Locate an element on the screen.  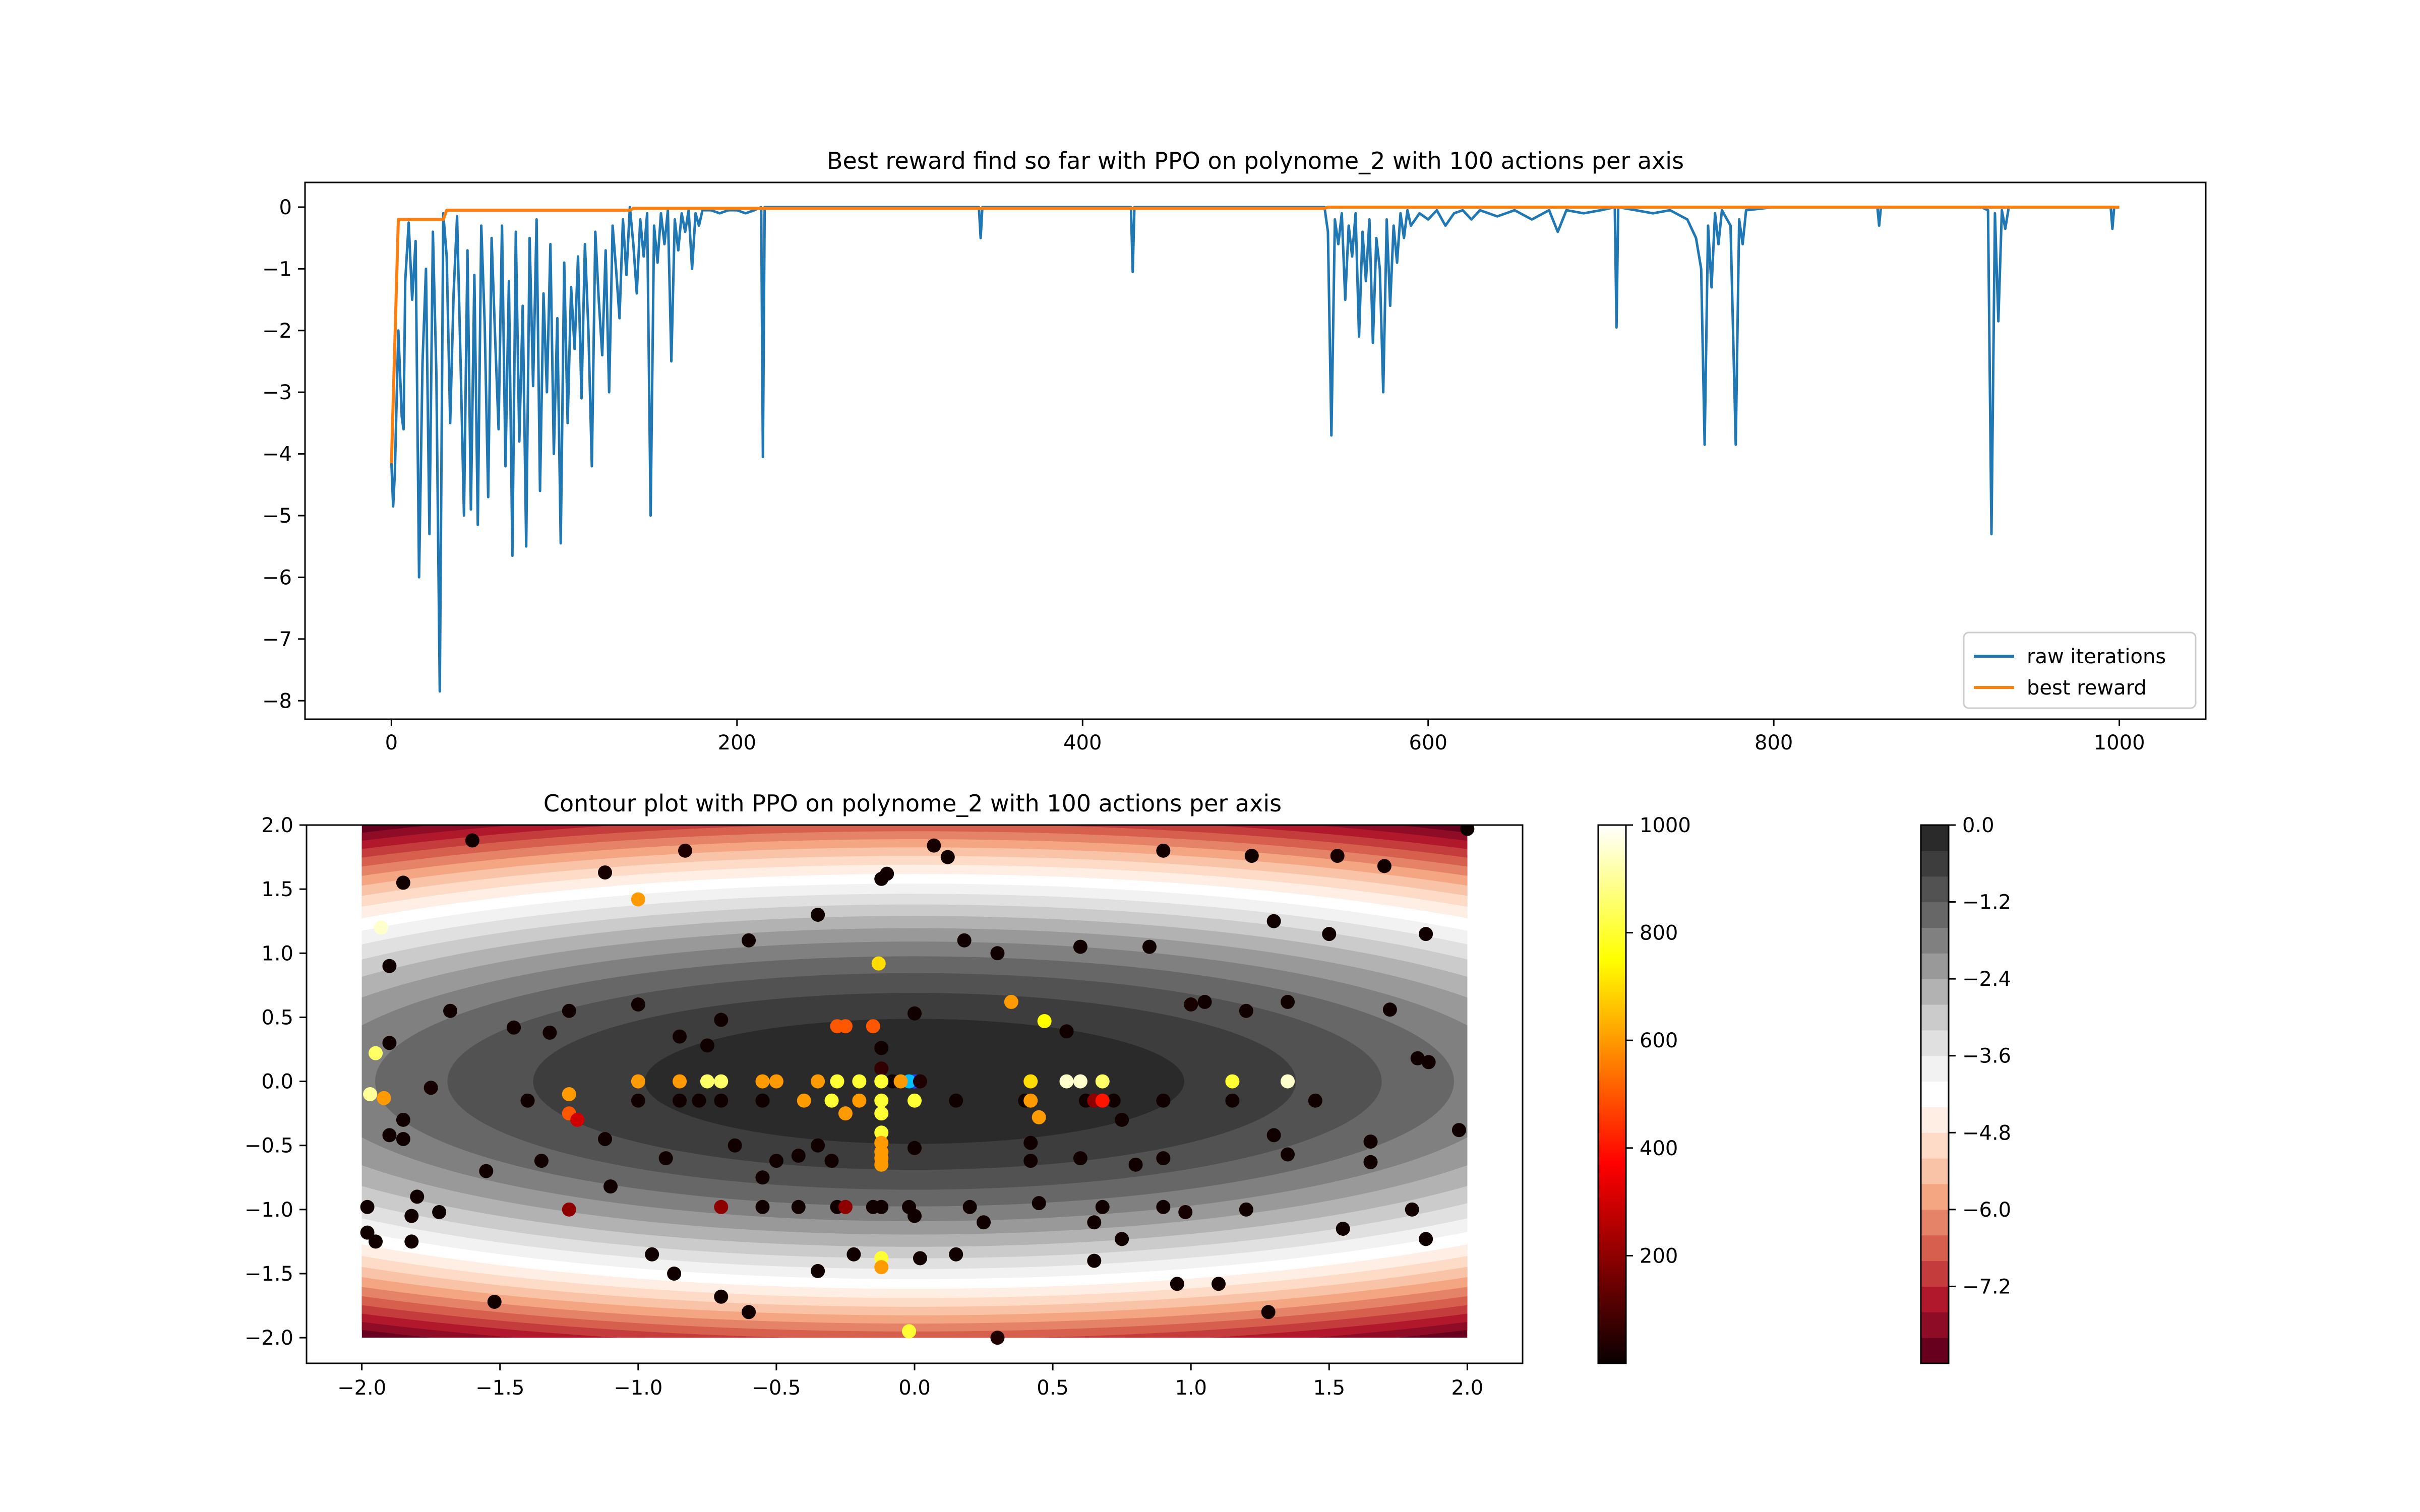
contour-chart-y-ticks: 2.0 1.5 1.0 0.5 0.0 −0.5 −1.0 −1.5 −2.0 is located at coordinates (276, 1082).